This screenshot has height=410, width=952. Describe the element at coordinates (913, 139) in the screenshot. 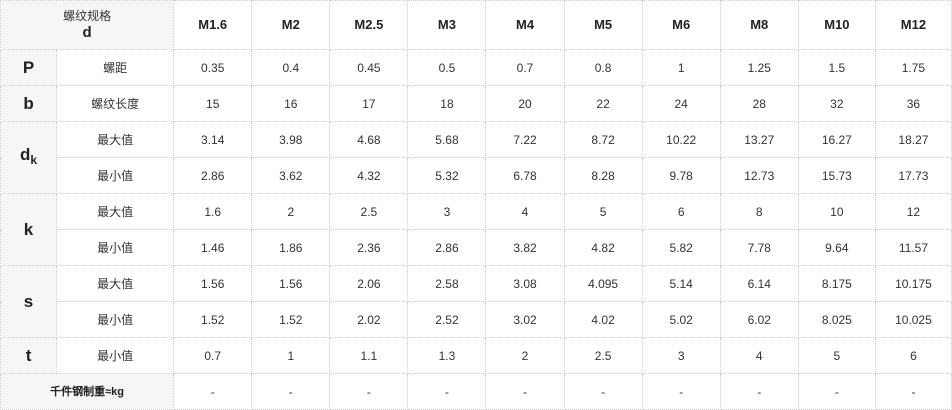

I see `head-diameter-max-value: 18.27` at that location.